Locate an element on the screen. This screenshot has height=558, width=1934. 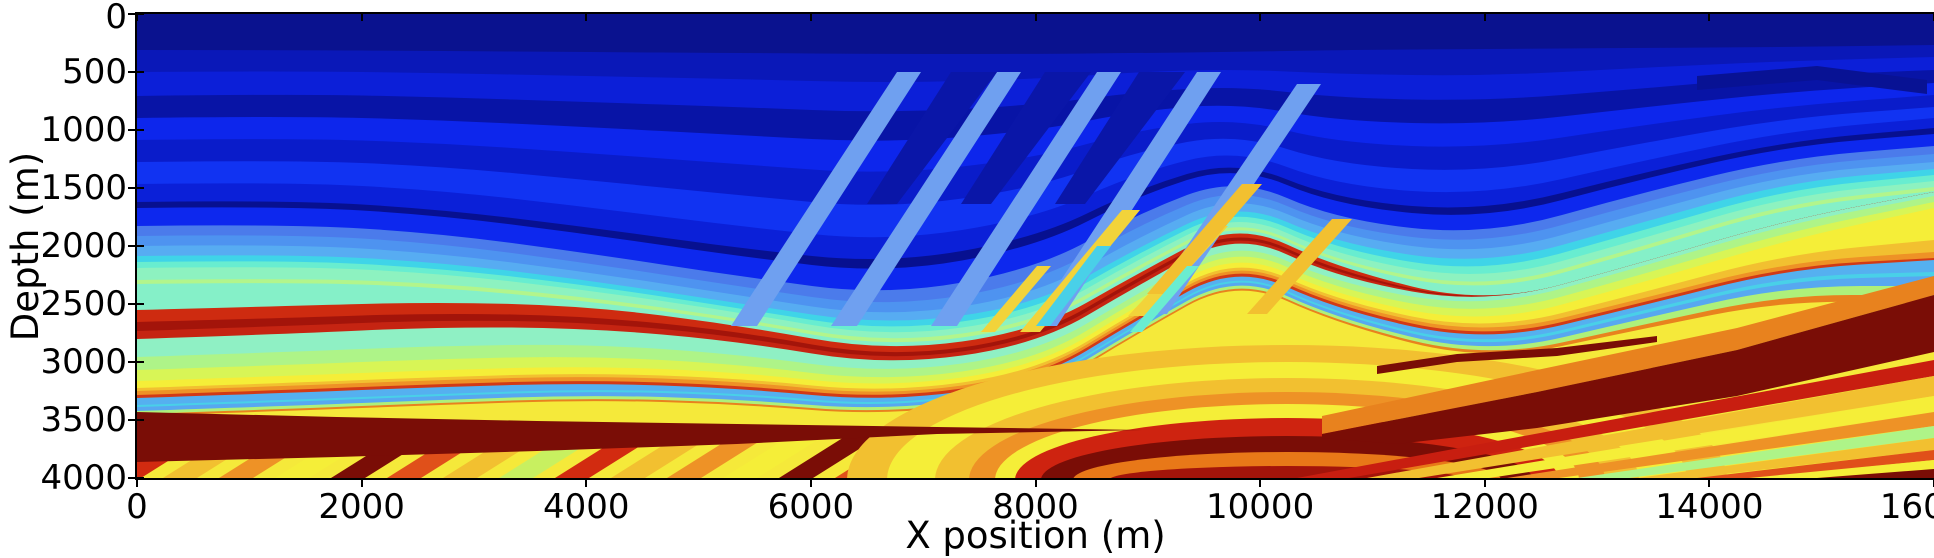
y-tick-label: 500 is located at coordinates (94, 72).